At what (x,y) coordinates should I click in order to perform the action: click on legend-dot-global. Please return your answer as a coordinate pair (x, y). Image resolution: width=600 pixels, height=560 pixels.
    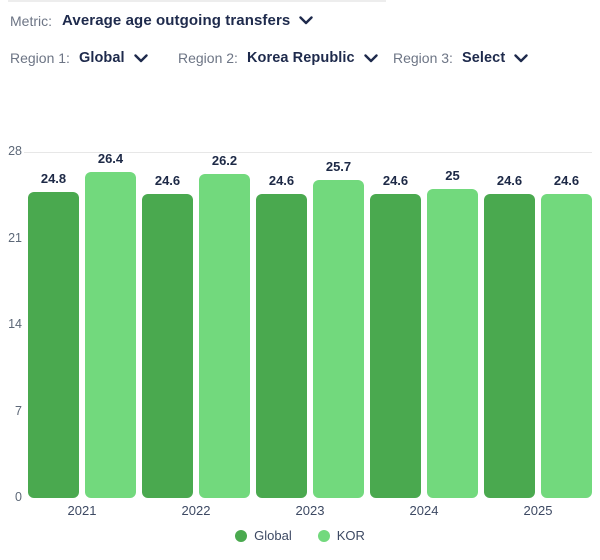
    Looking at the image, I should click on (241, 535).